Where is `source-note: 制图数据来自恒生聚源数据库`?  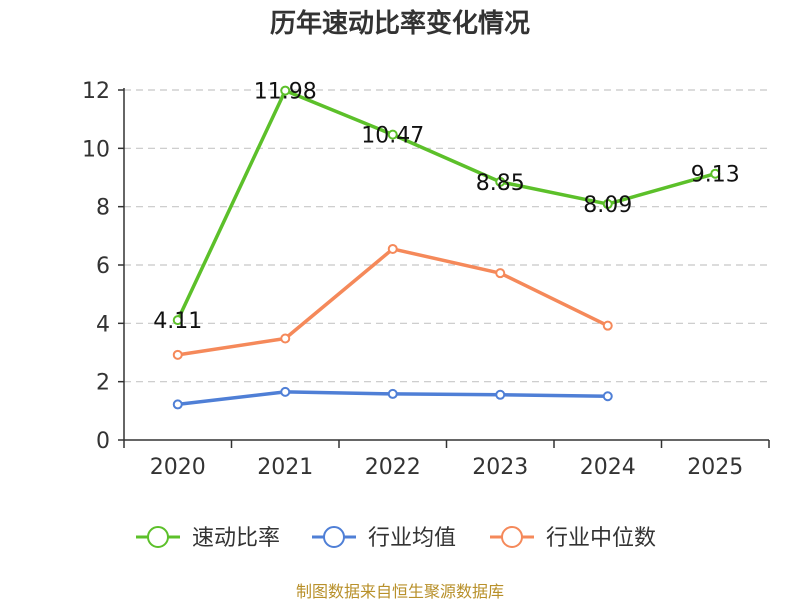 source-note: 制图数据来自恒生聚源数据库 is located at coordinates (400, 591).